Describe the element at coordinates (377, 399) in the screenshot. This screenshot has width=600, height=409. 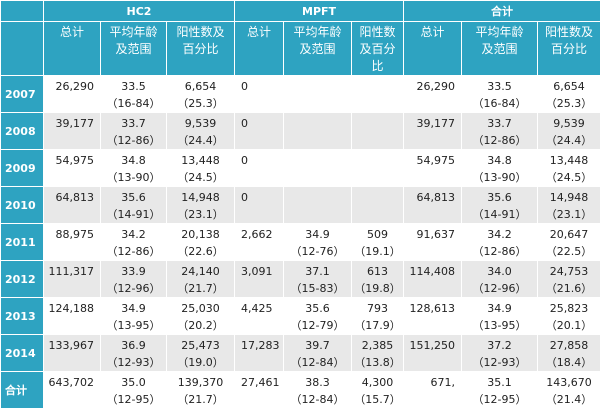
I see `cell-value: （15.7）` at that location.